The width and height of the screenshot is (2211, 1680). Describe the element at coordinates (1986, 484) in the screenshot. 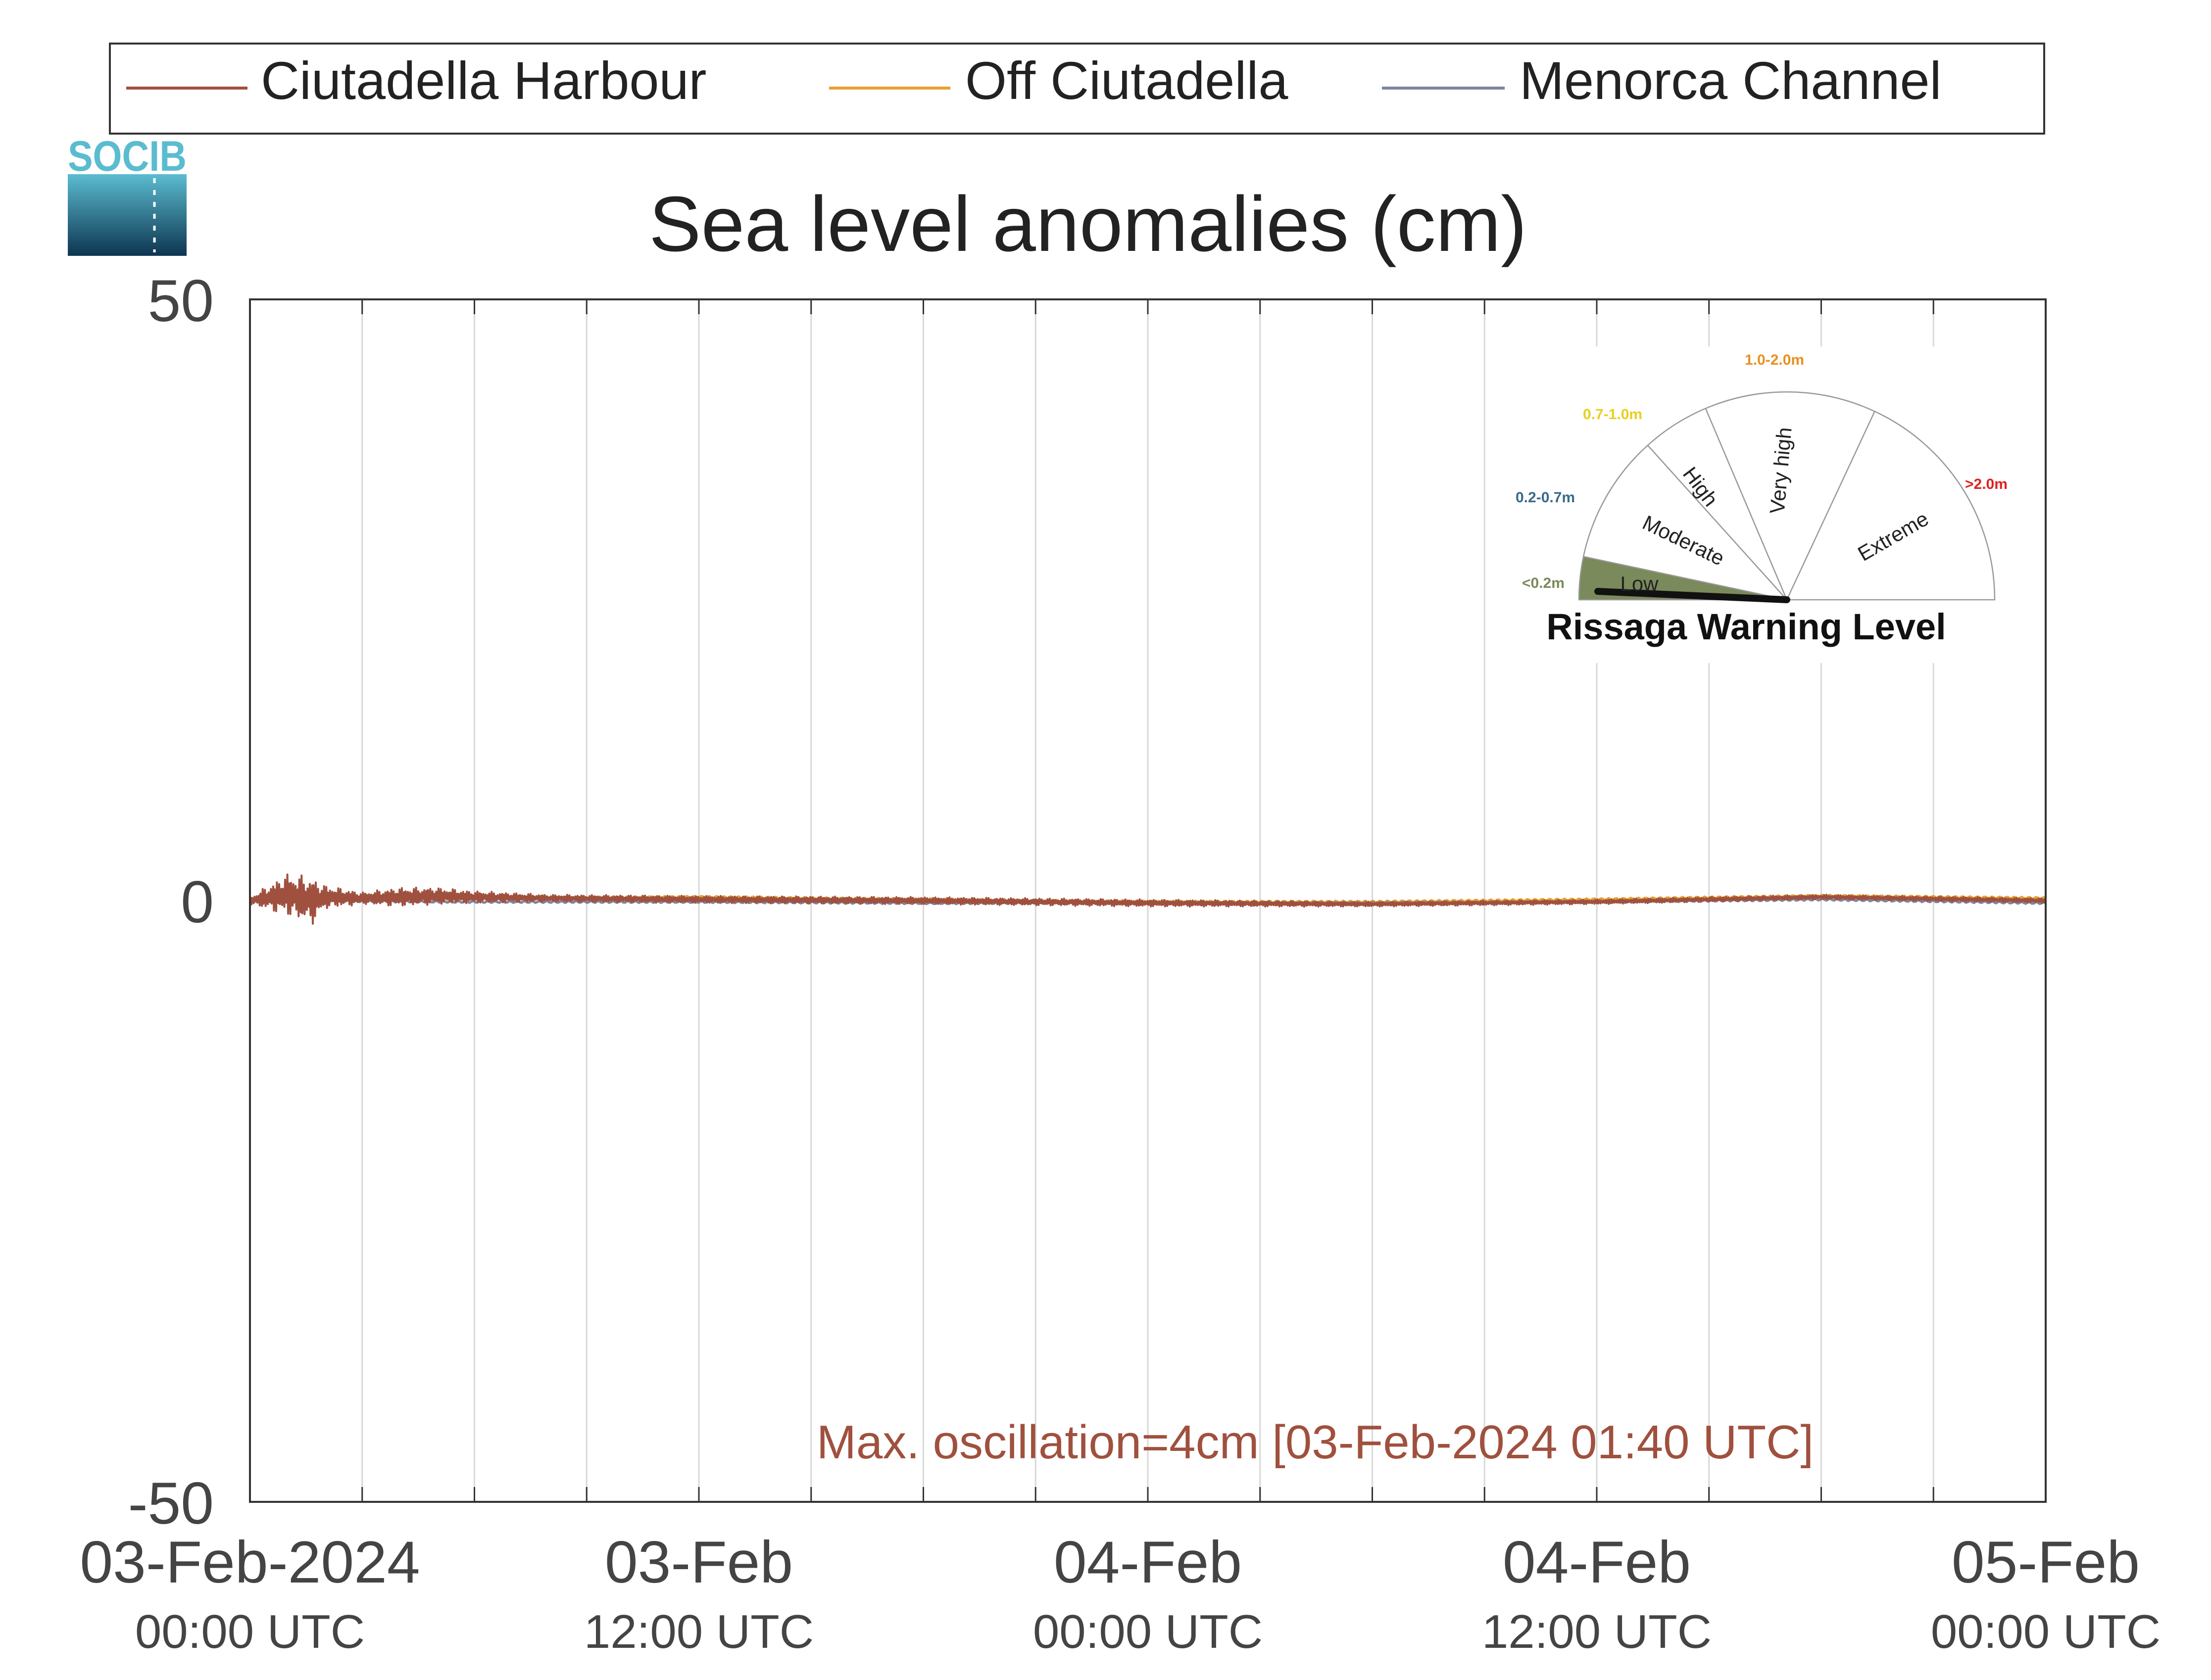

I see `gauge-range-extreme: >2.0m` at that location.